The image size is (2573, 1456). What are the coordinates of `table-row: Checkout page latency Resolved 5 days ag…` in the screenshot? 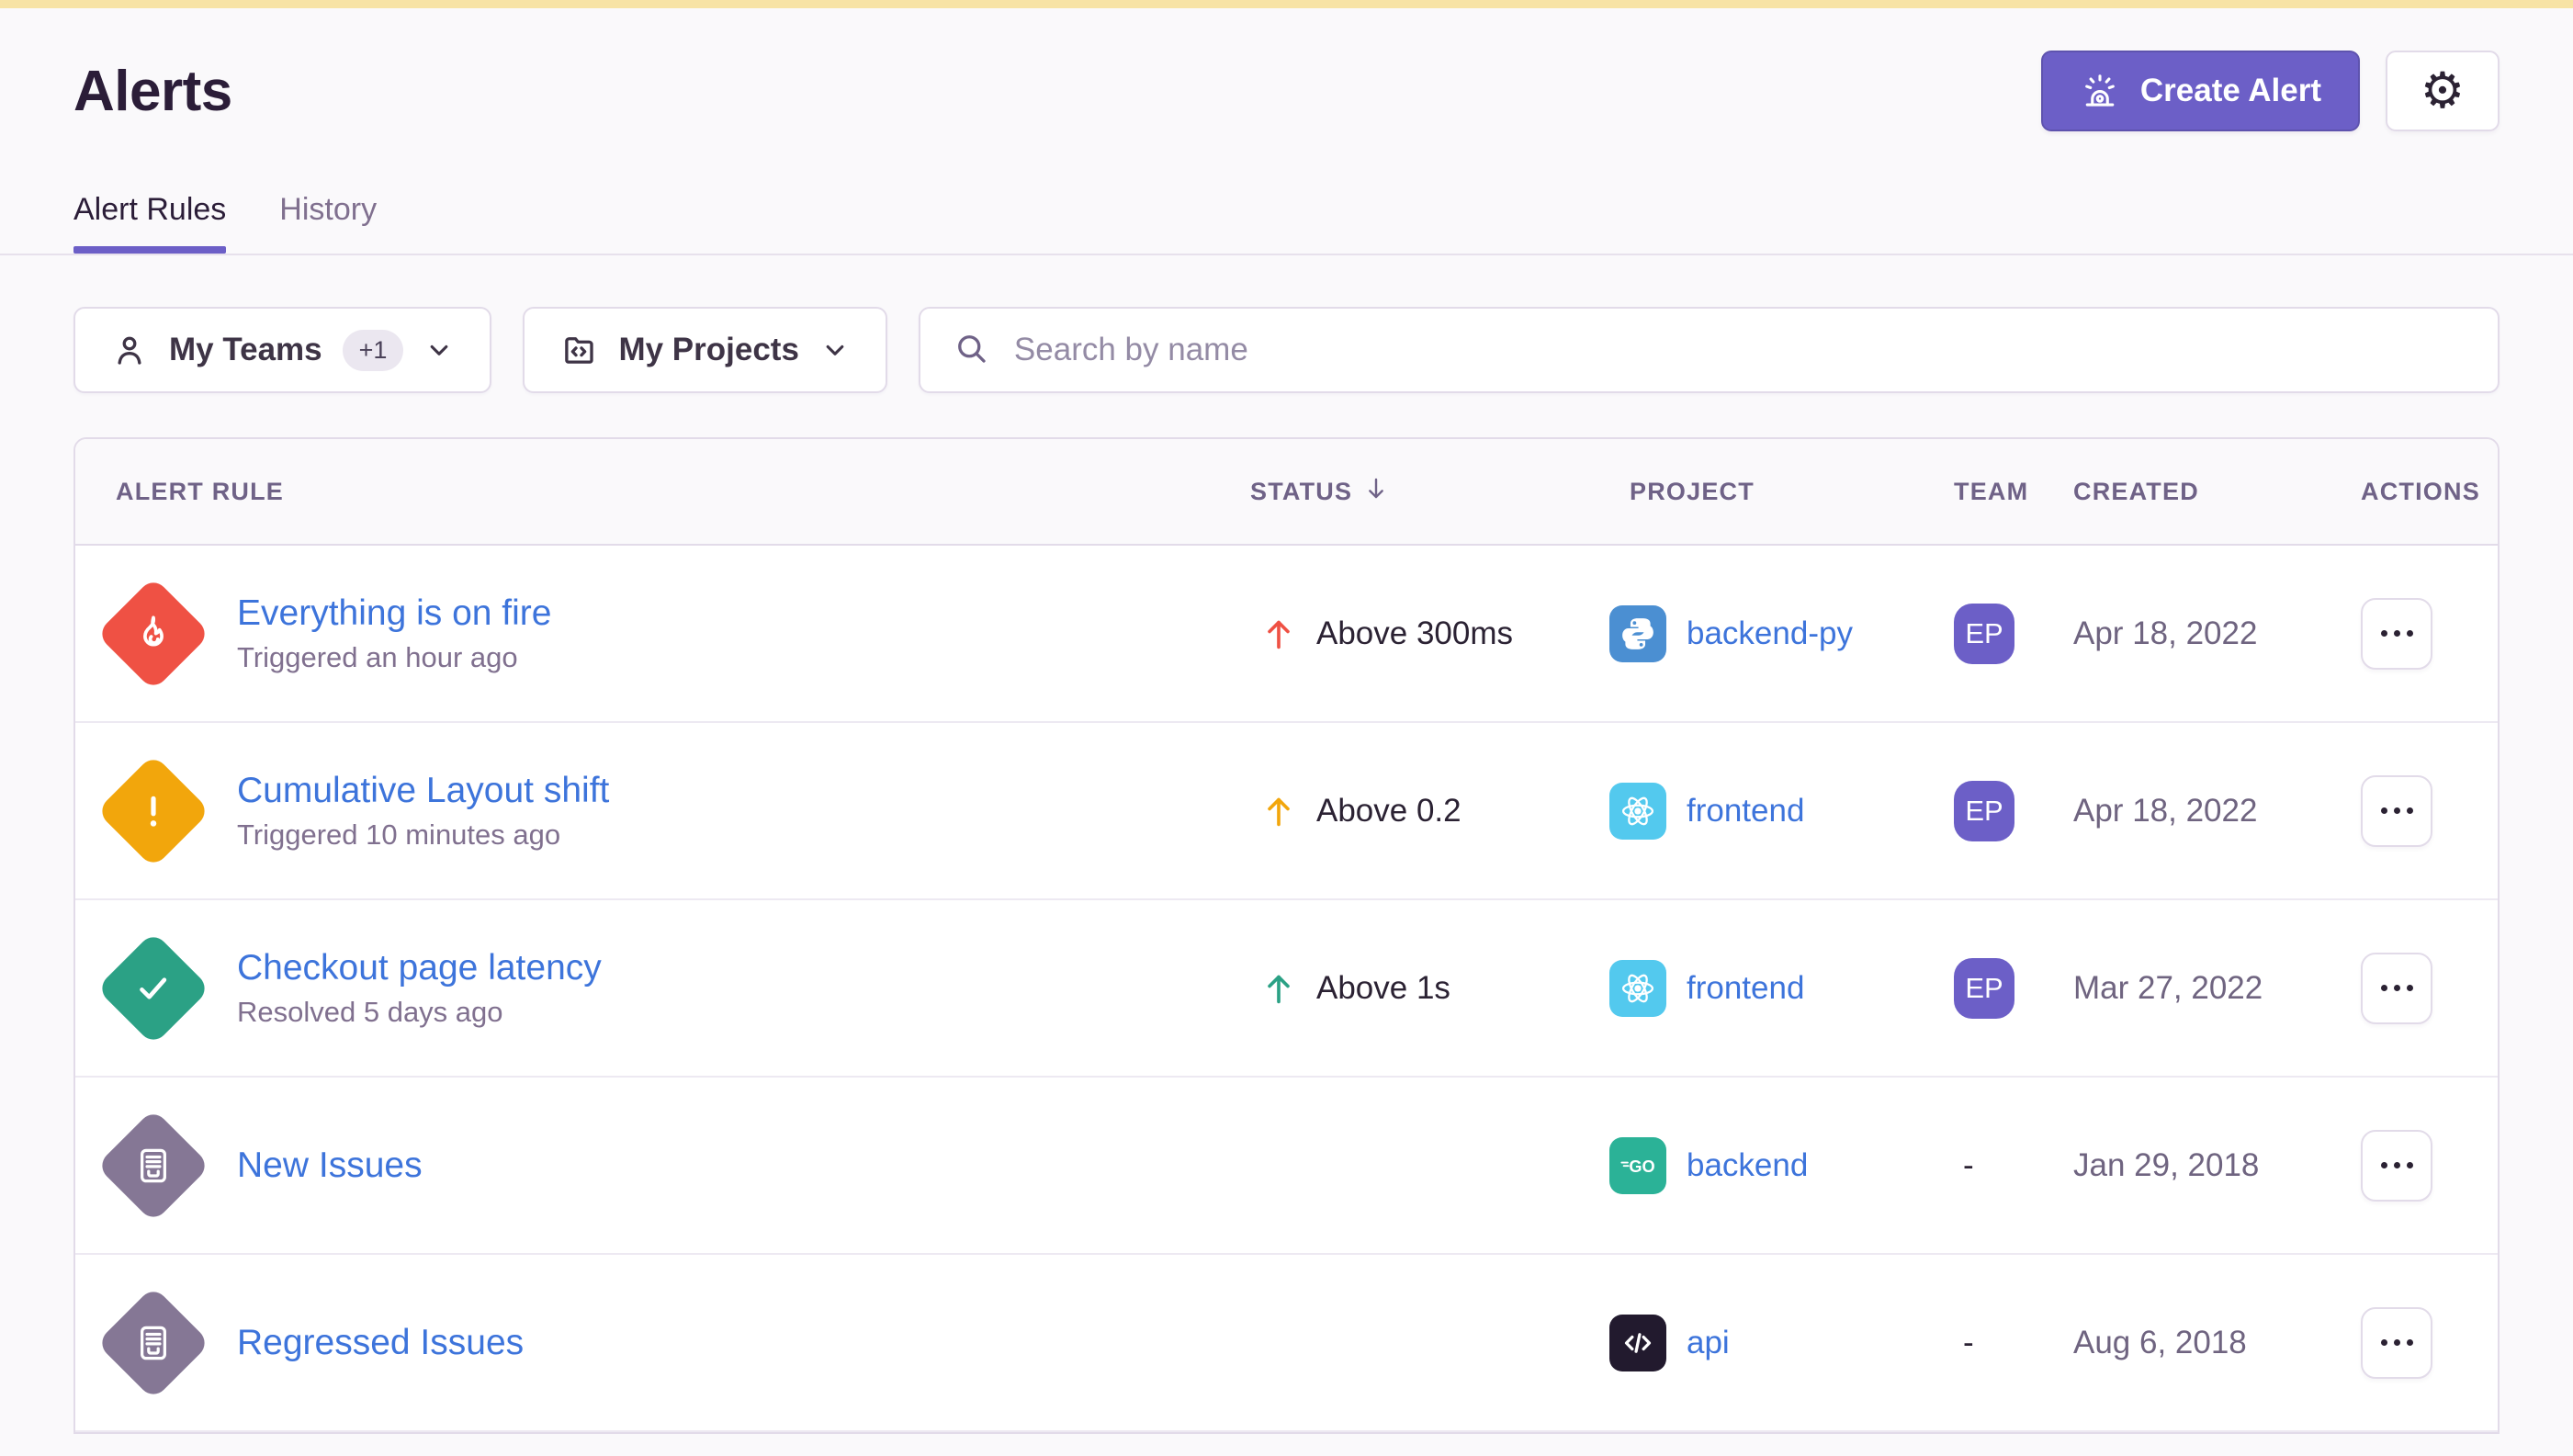 It's located at (1286, 989).